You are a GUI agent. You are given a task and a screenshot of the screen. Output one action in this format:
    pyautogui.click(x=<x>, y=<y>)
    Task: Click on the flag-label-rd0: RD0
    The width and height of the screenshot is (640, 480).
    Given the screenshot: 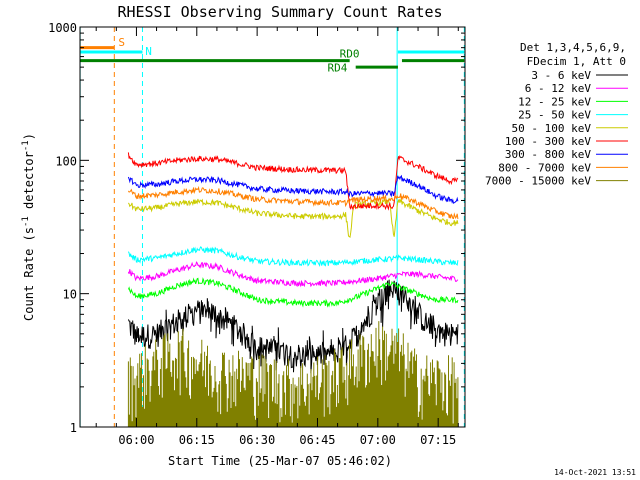 What is the action you would take?
    pyautogui.click(x=350, y=54)
    